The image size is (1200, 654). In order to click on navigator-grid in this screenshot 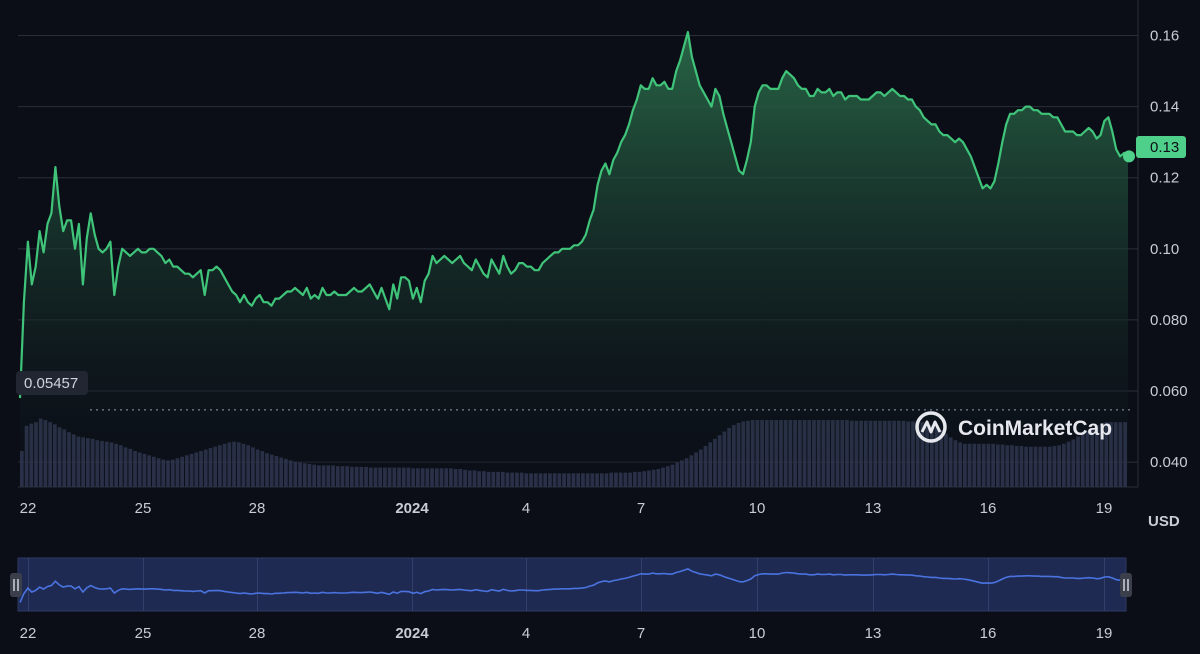, I will do `click(566, 584)`.